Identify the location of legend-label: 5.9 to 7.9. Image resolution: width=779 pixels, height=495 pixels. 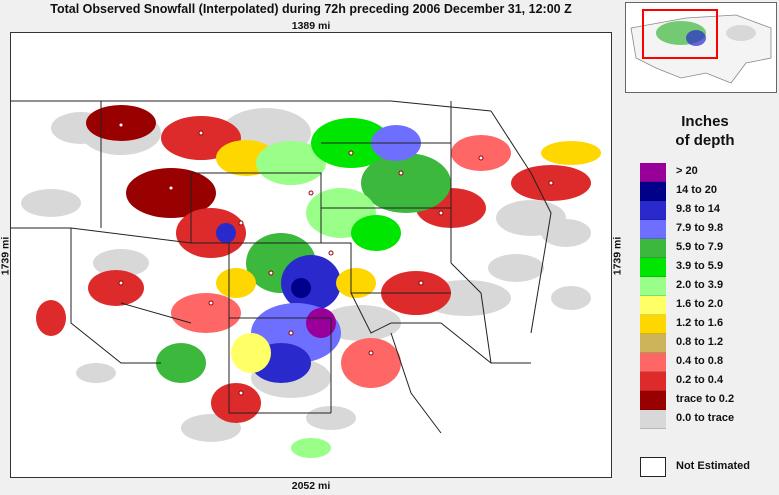
(700, 247).